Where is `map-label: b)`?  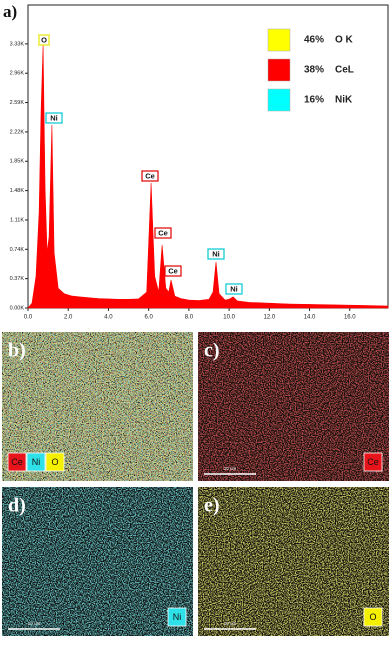 map-label: b) is located at coordinates (17, 351).